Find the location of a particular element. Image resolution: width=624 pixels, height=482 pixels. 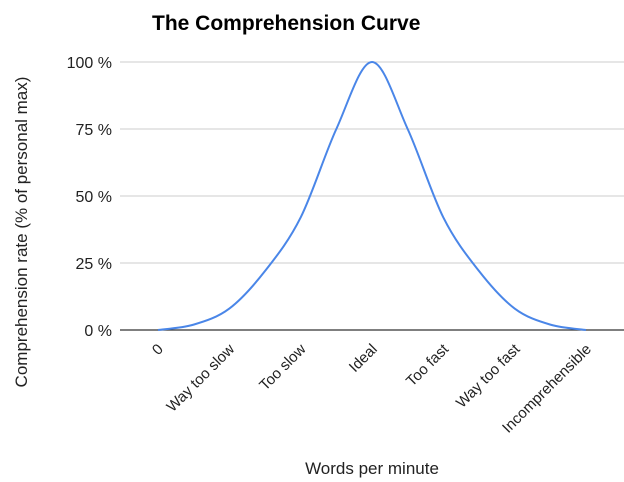

y-tick-label: 50 % is located at coordinates (94, 197).